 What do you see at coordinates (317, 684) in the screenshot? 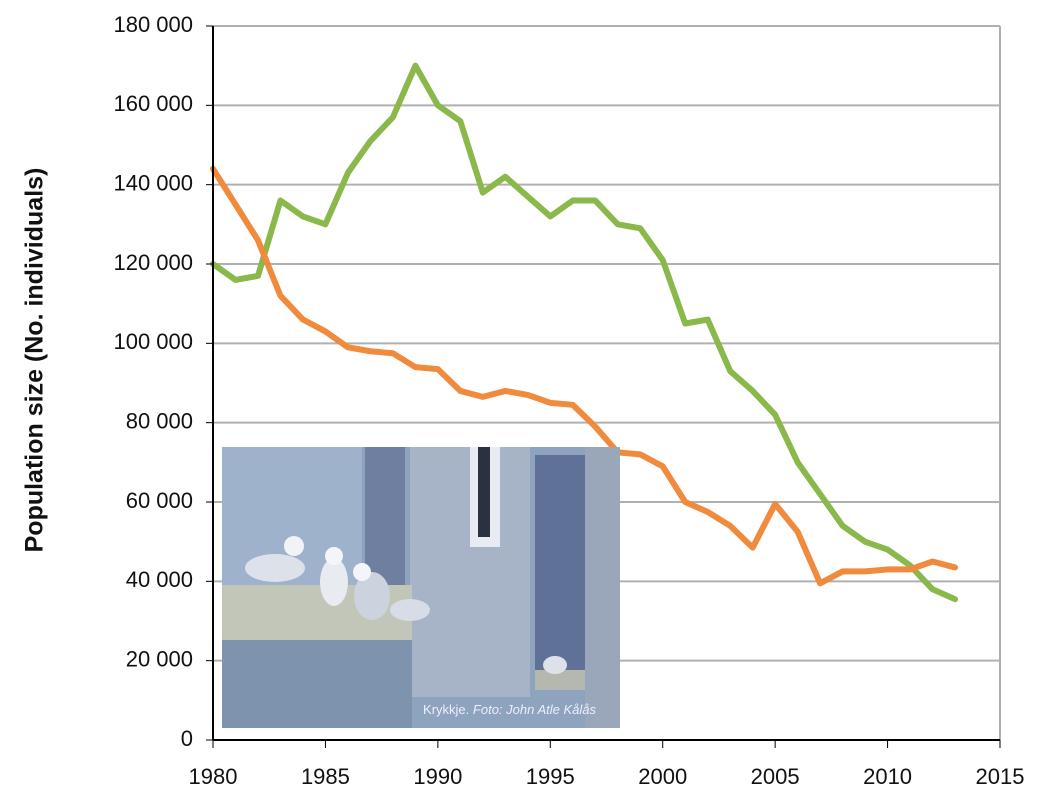
I see `wall-lower` at bounding box center [317, 684].